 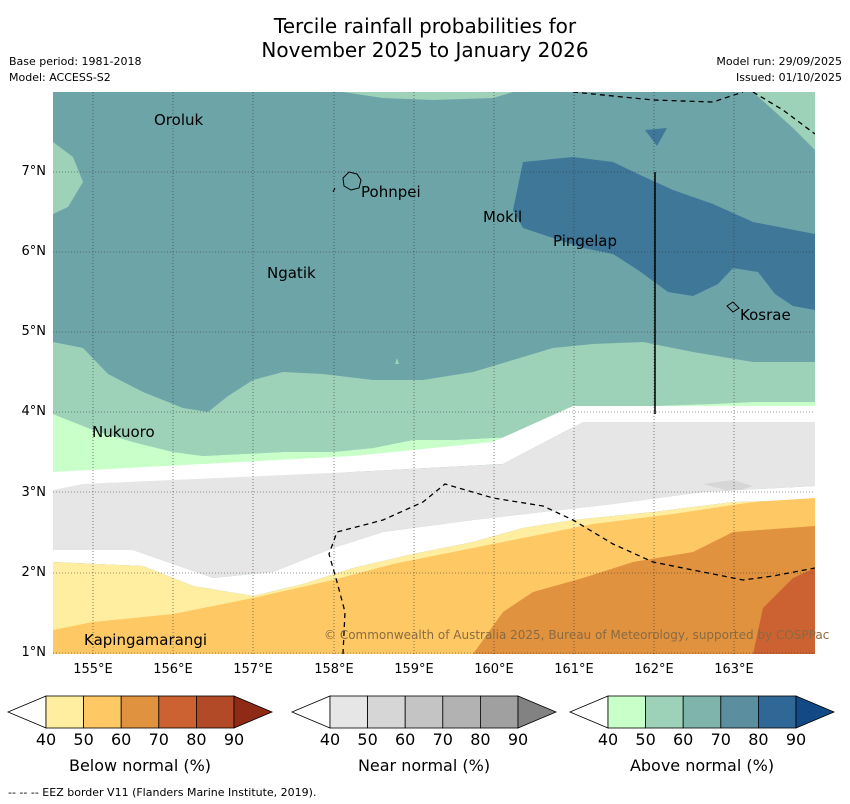 I want to click on colorbar-above-tick: 40, so click(x=608, y=739).